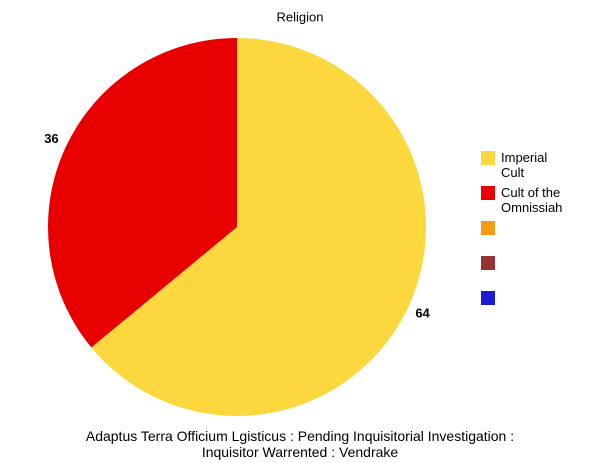 The width and height of the screenshot is (600, 463). I want to click on data-label: 64, so click(422, 313).